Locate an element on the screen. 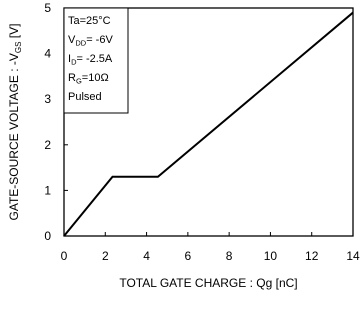  y-axis-title-main: GATE-SOURCE VOLTAGE : -V is located at coordinates (14, 136).